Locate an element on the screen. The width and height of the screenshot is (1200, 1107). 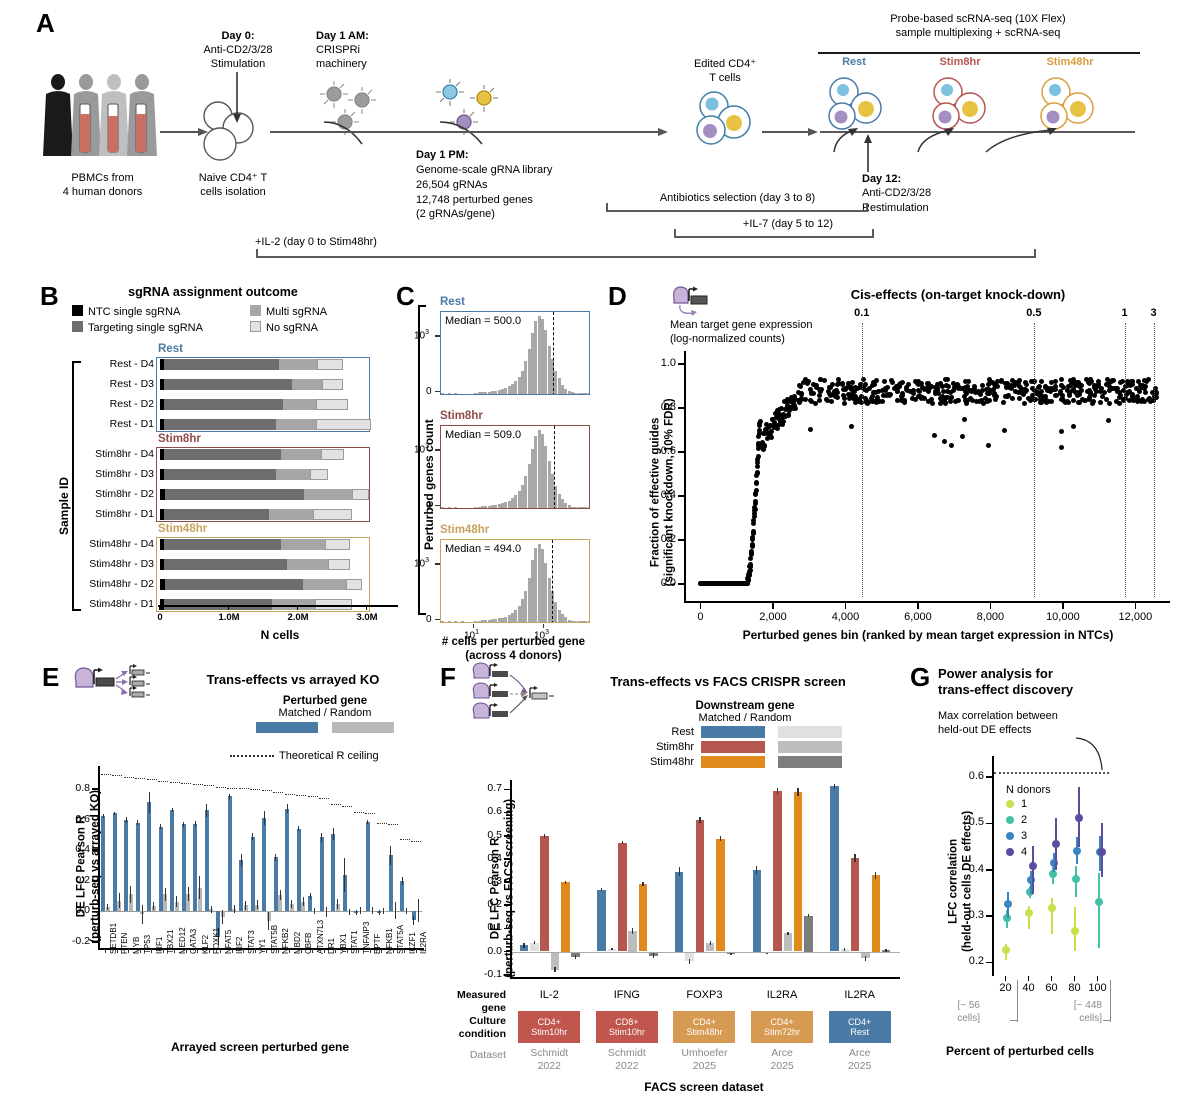
panel-c-spine is located at coordinates (419, 460).